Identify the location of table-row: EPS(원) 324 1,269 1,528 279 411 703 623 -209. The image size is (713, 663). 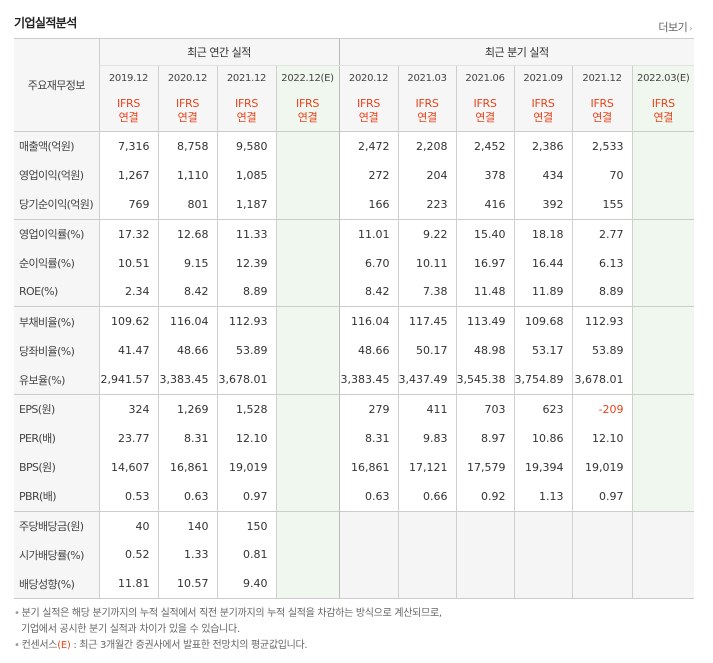
(354, 409).